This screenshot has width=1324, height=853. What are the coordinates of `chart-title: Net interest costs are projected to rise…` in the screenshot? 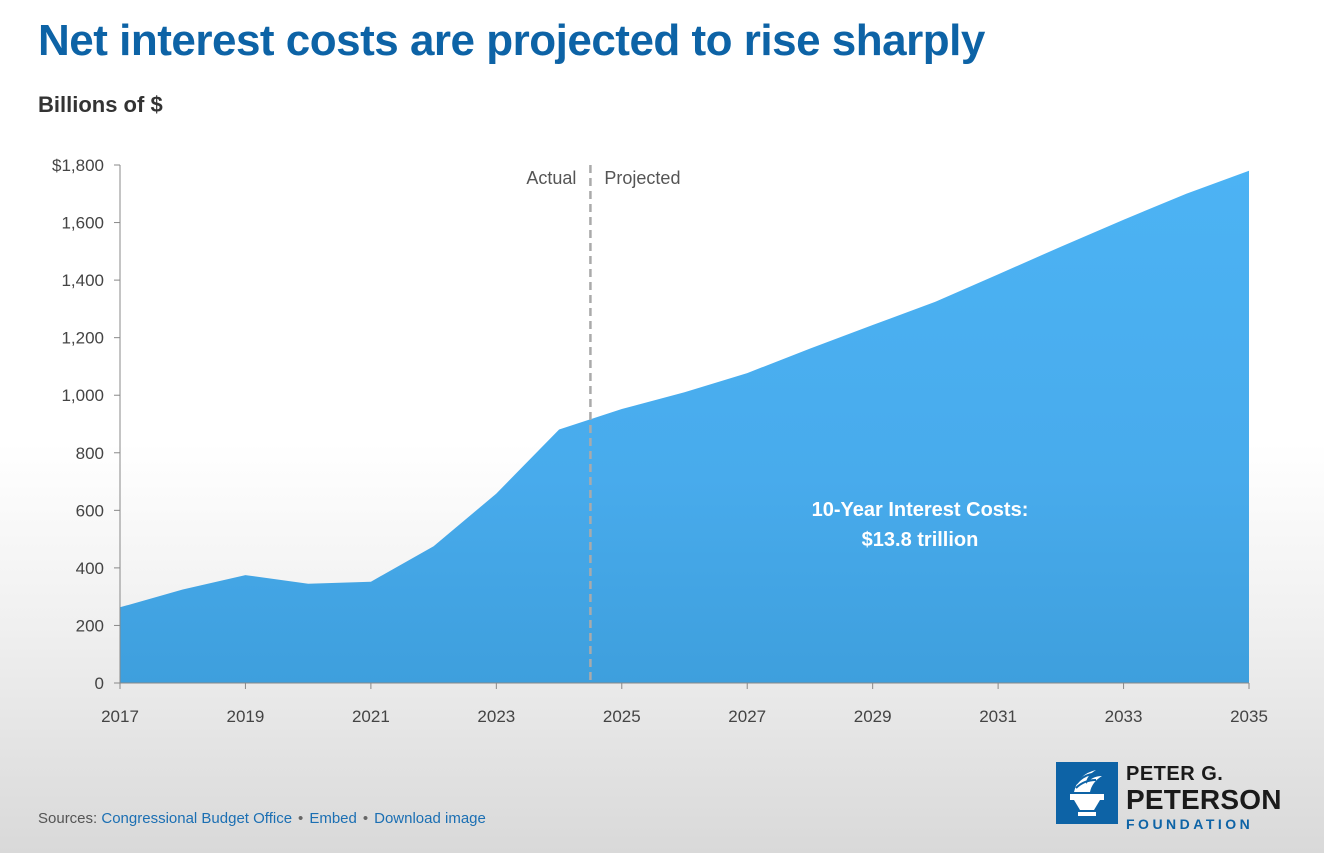 It's located at (511, 40).